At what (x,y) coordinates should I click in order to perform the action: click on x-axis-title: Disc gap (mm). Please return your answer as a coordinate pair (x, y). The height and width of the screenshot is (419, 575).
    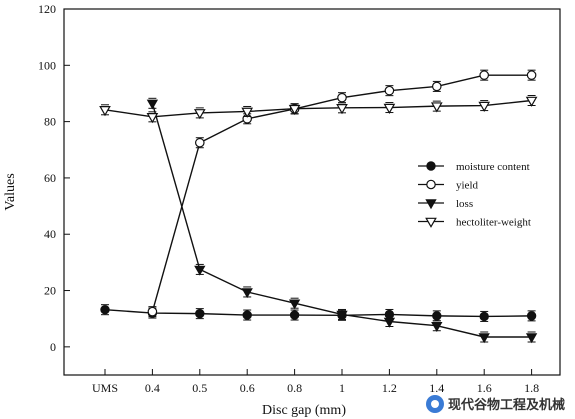
    Looking at the image, I should click on (304, 410).